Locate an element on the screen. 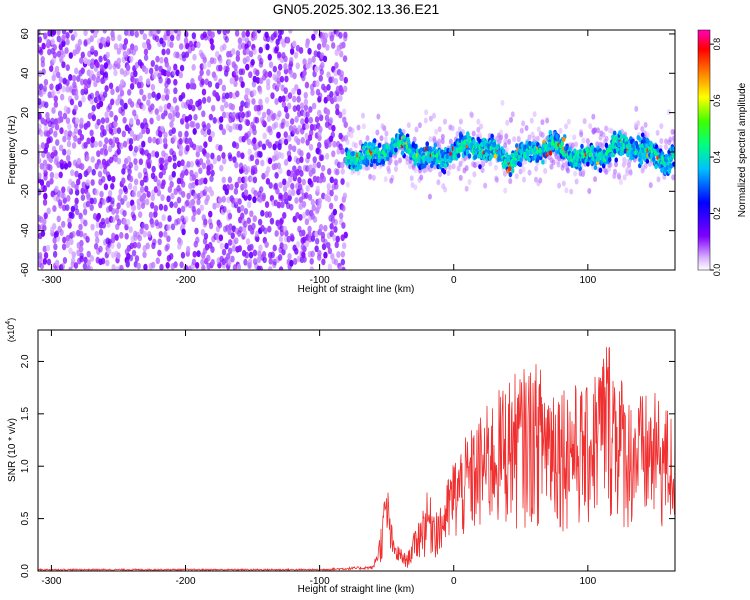  colorbar-tick-label: 0.2 is located at coordinates (717, 213).